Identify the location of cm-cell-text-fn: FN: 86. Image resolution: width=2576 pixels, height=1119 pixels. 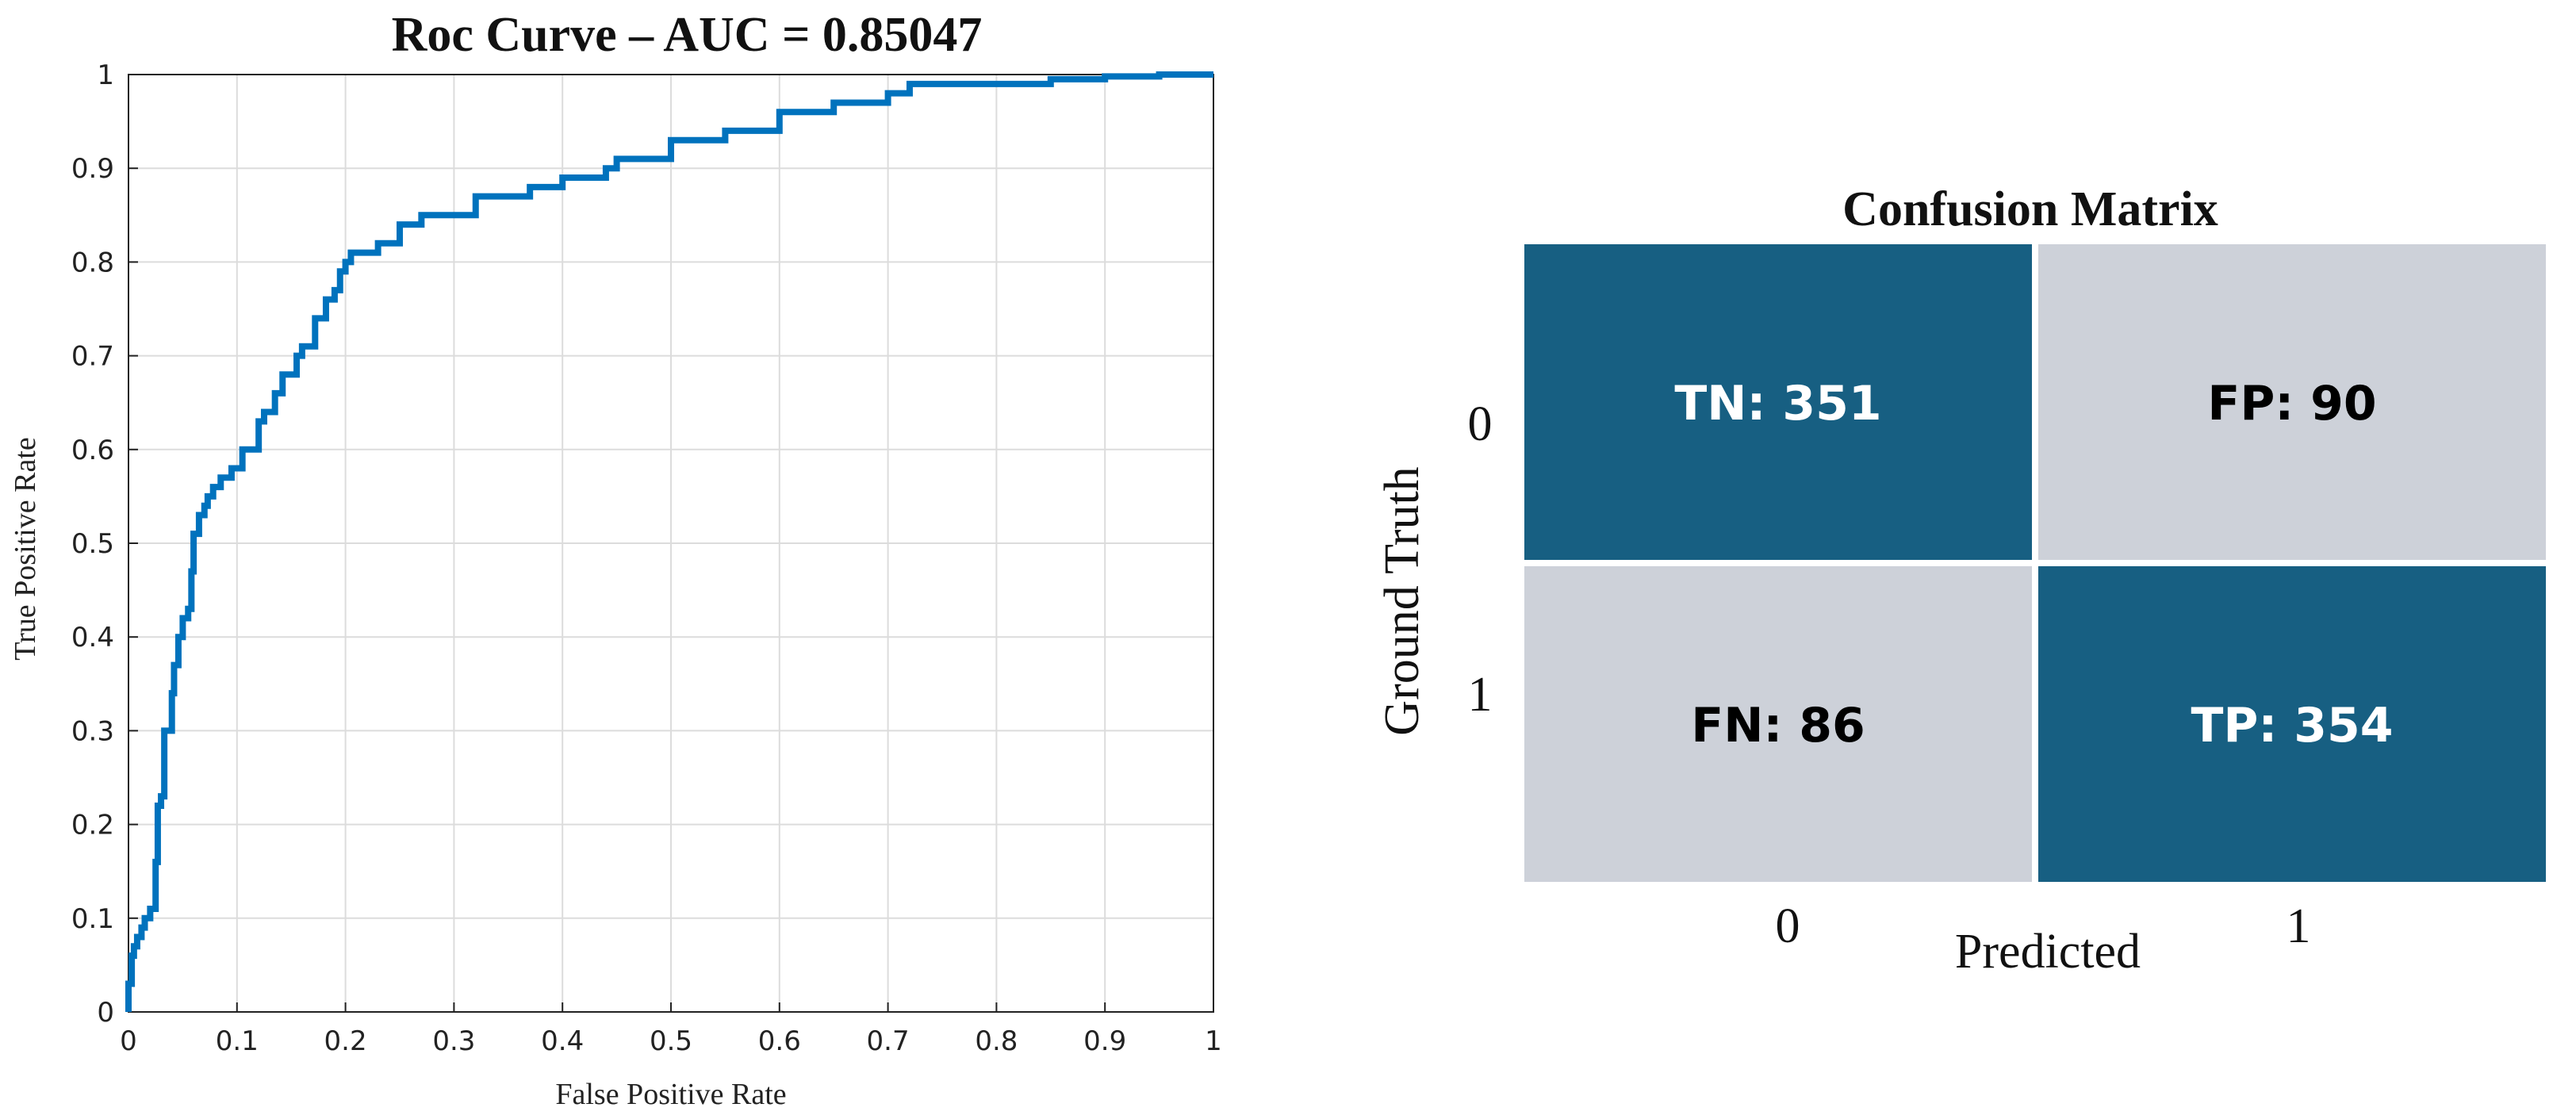
(1778, 726).